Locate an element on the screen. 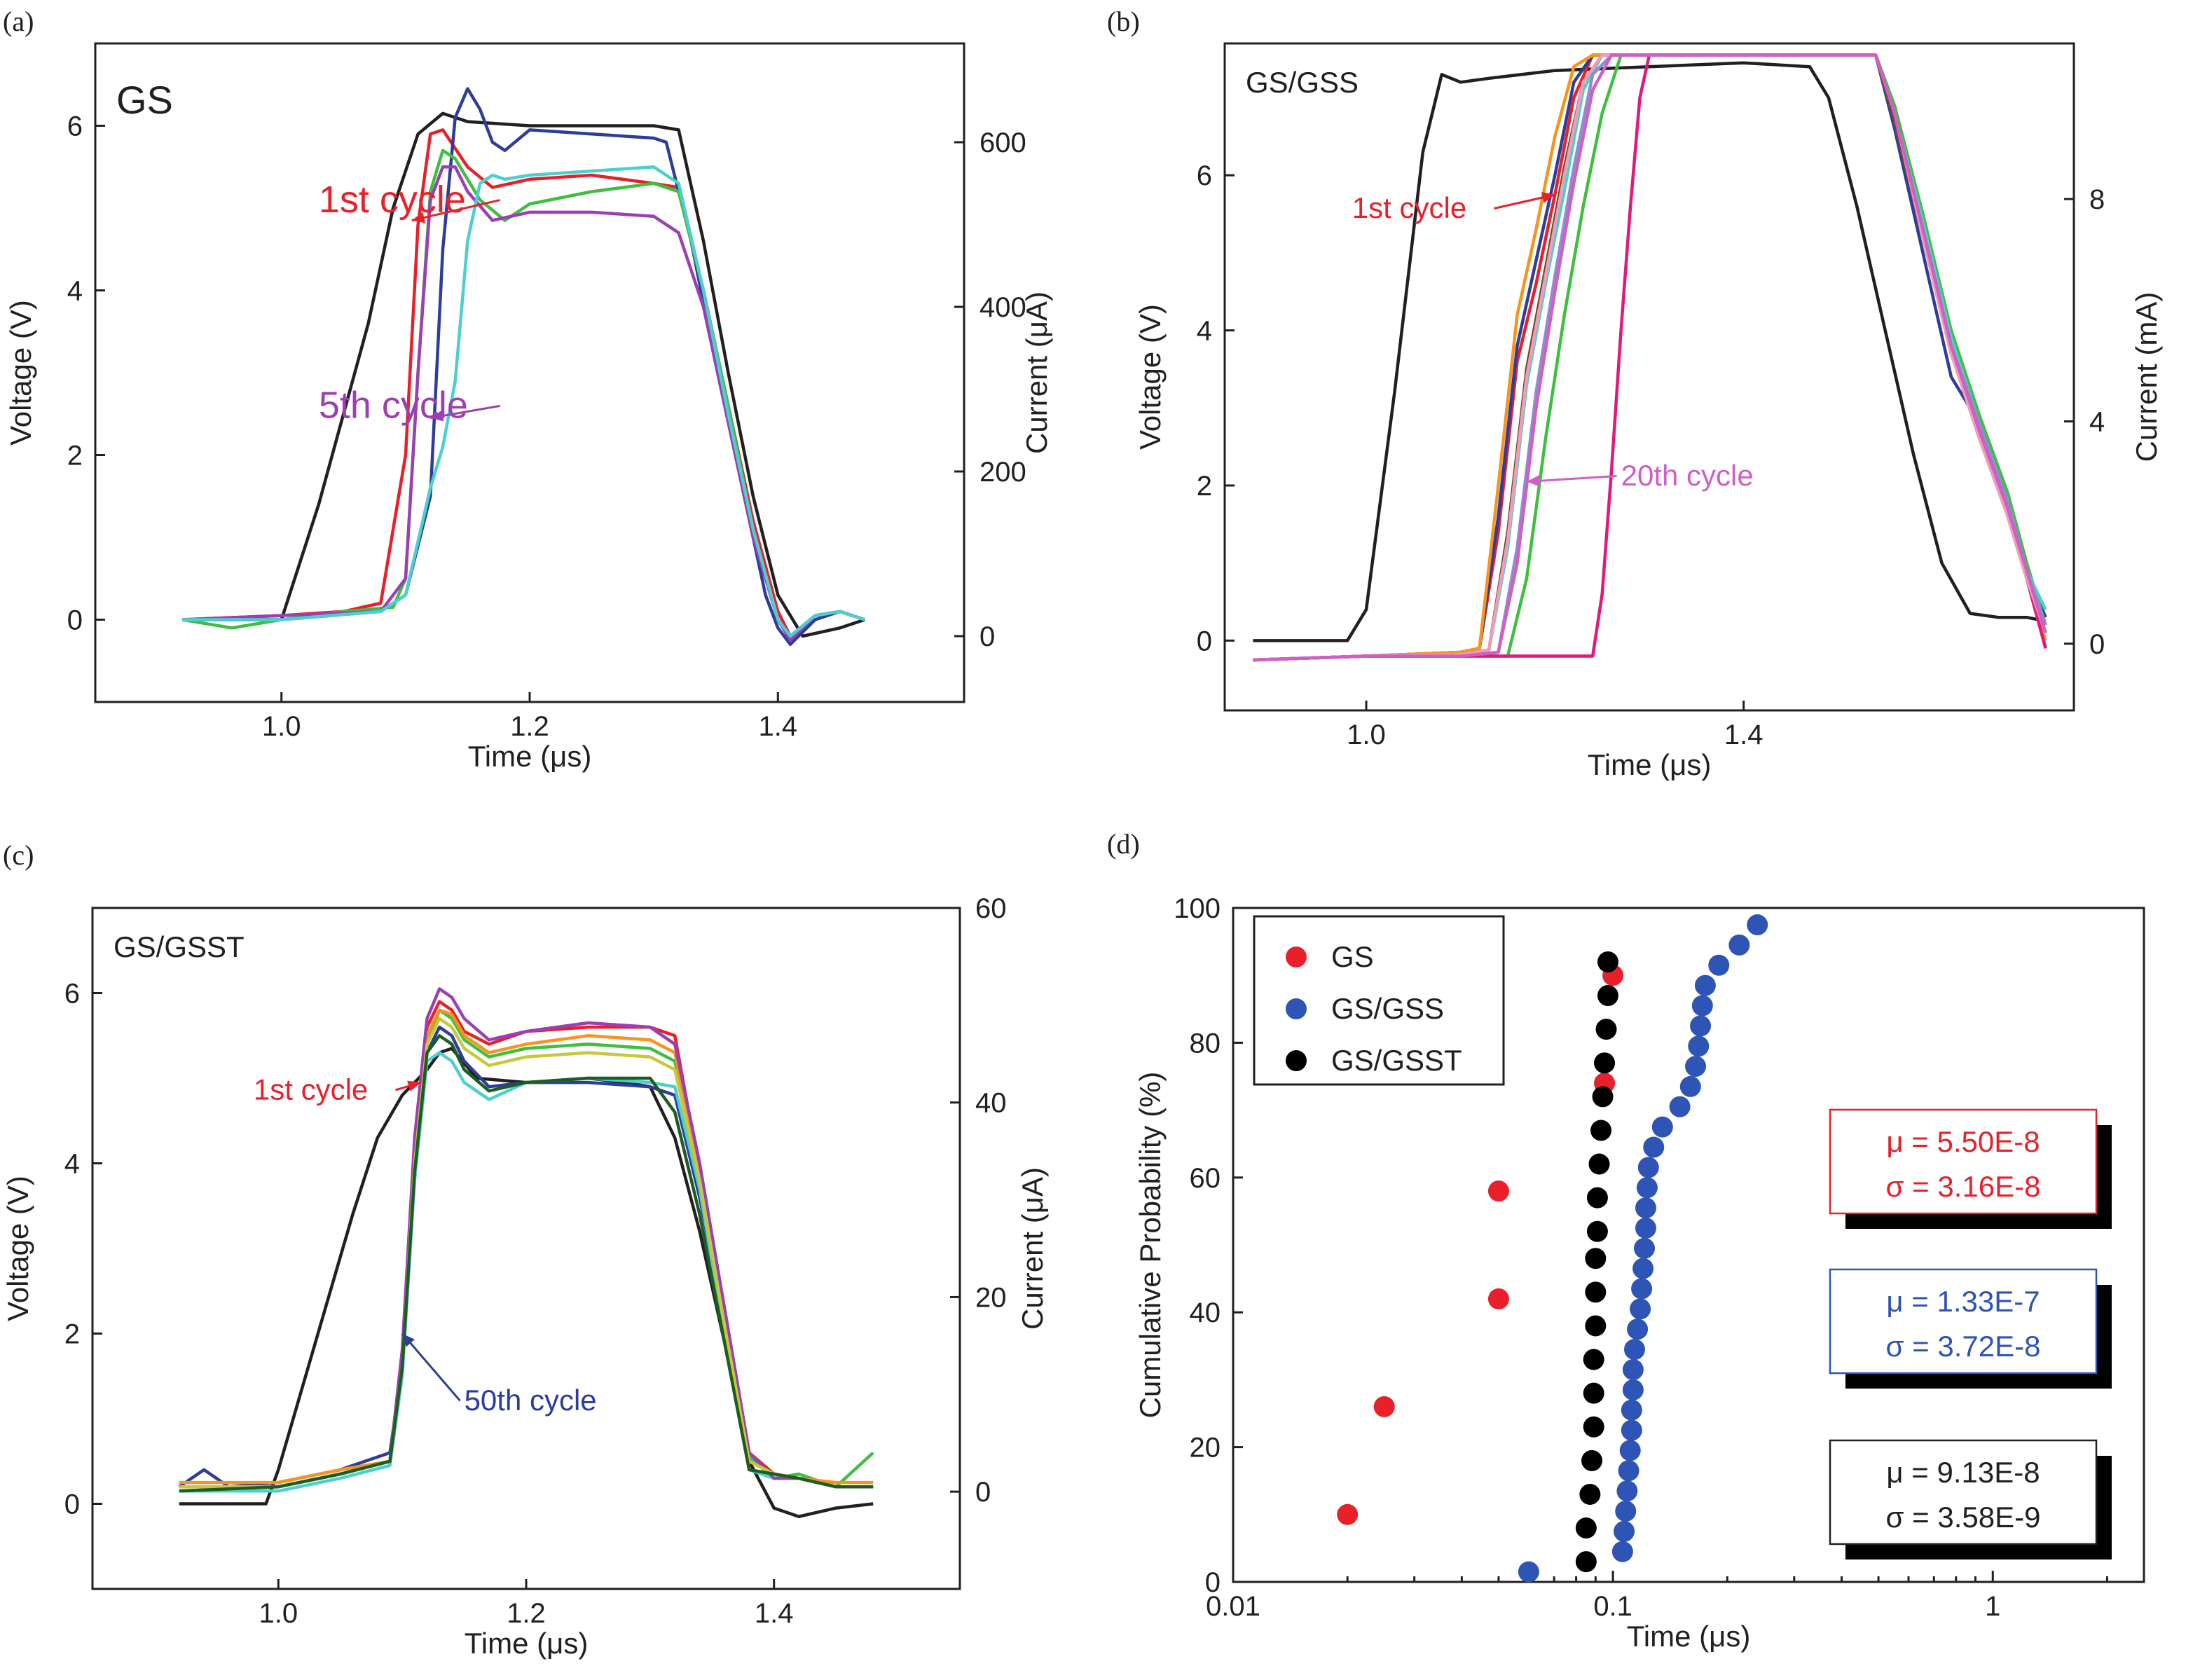  y2-tick-label: 400 is located at coordinates (1002, 308).